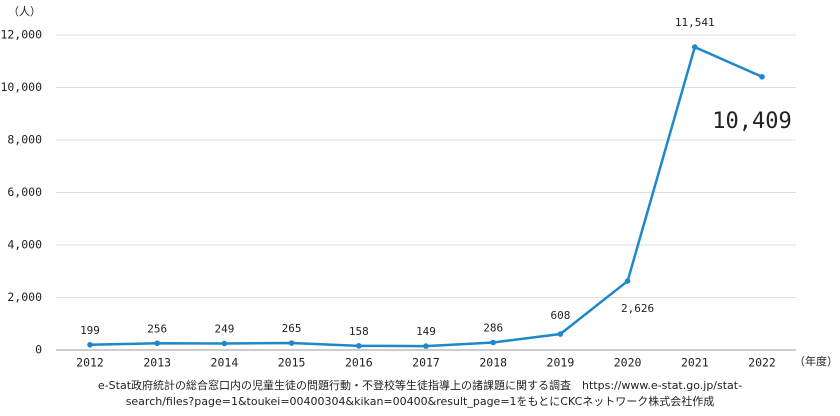  Describe the element at coordinates (426, 363) in the screenshot. I see `x-tick-label: 2017` at that location.